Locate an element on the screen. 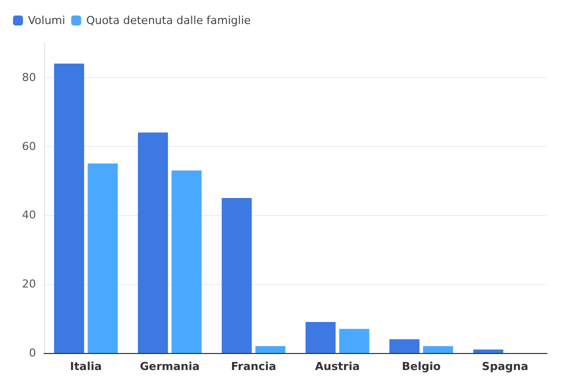 This screenshot has height=381, width=567. legend-label: Volumi is located at coordinates (47, 20).